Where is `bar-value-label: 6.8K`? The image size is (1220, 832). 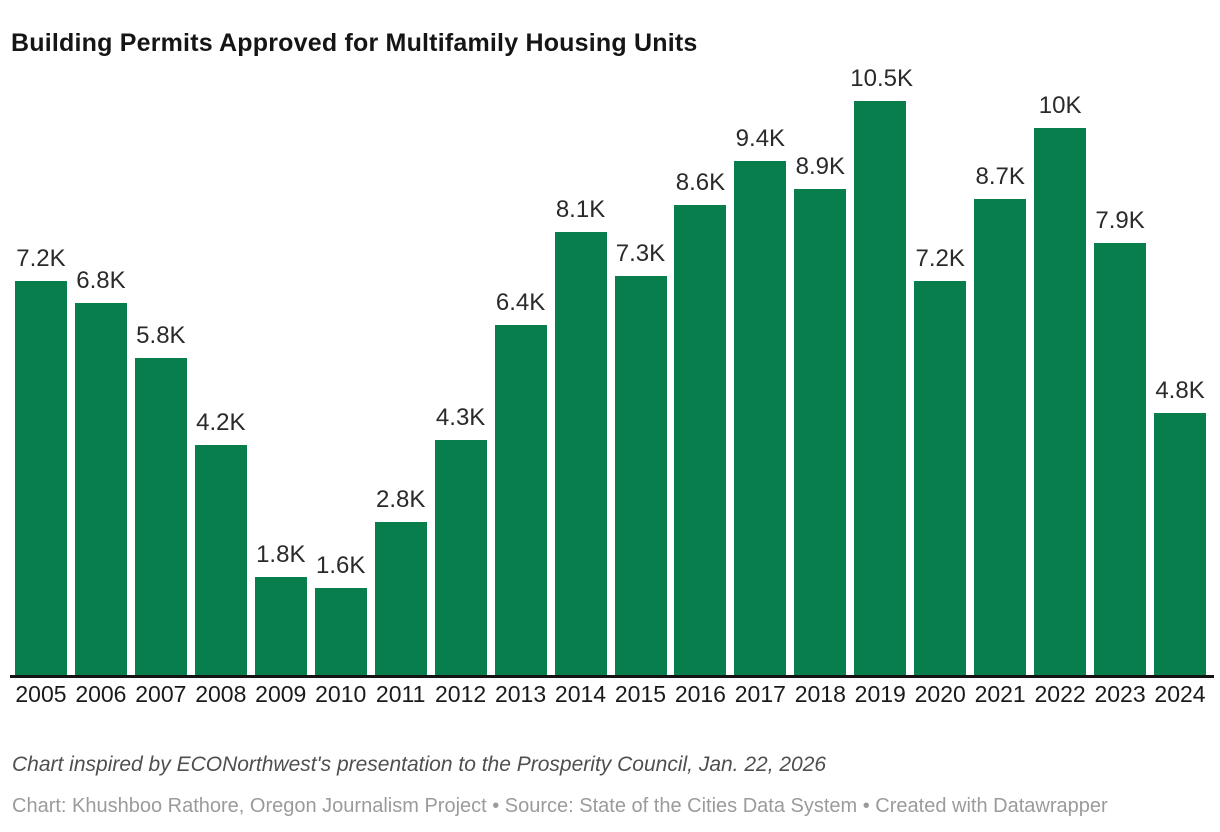 bar-value-label: 6.8K is located at coordinates (101, 281).